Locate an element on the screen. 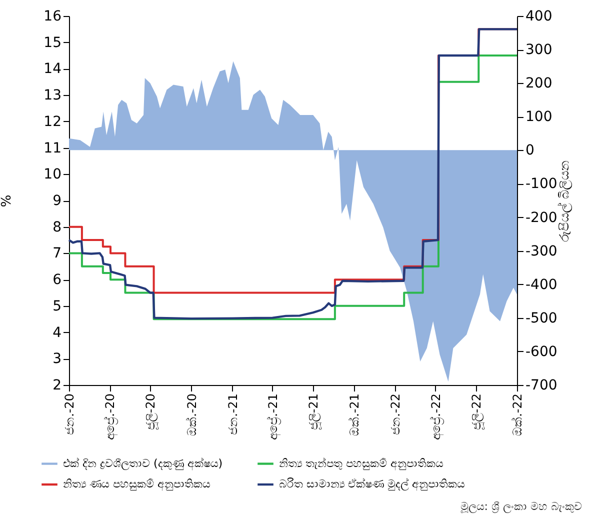 Image resolution: width=592 pixels, height=522 pixels. x-tick-label: ඔක්.-20 is located at coordinates (191, 415).